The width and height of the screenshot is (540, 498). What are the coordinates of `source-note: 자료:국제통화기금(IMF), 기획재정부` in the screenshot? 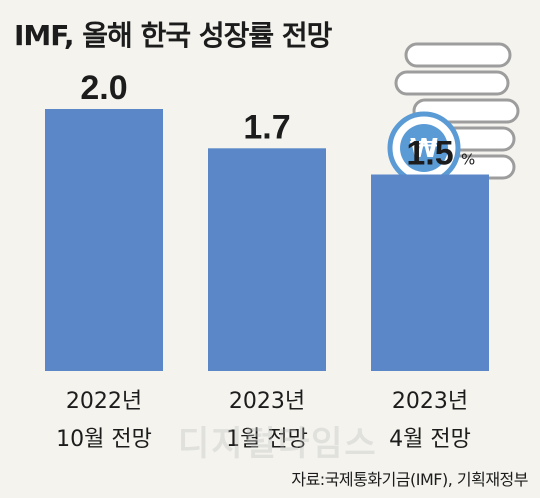 It's located at (409, 479).